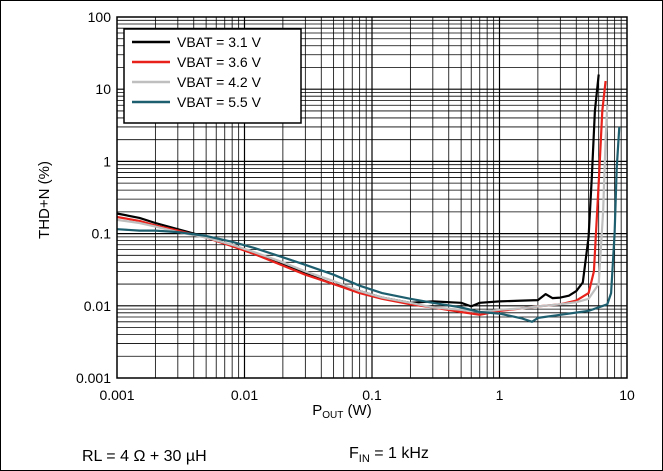  I want to click on legend-label: VBAT = 5.5 V, so click(219, 102).